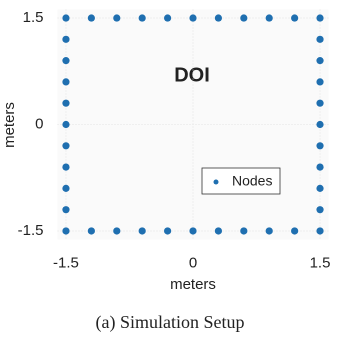 The image size is (340, 356). Describe the element at coordinates (170, 322) in the screenshot. I see `caption: (a) Simulation Setup` at that location.